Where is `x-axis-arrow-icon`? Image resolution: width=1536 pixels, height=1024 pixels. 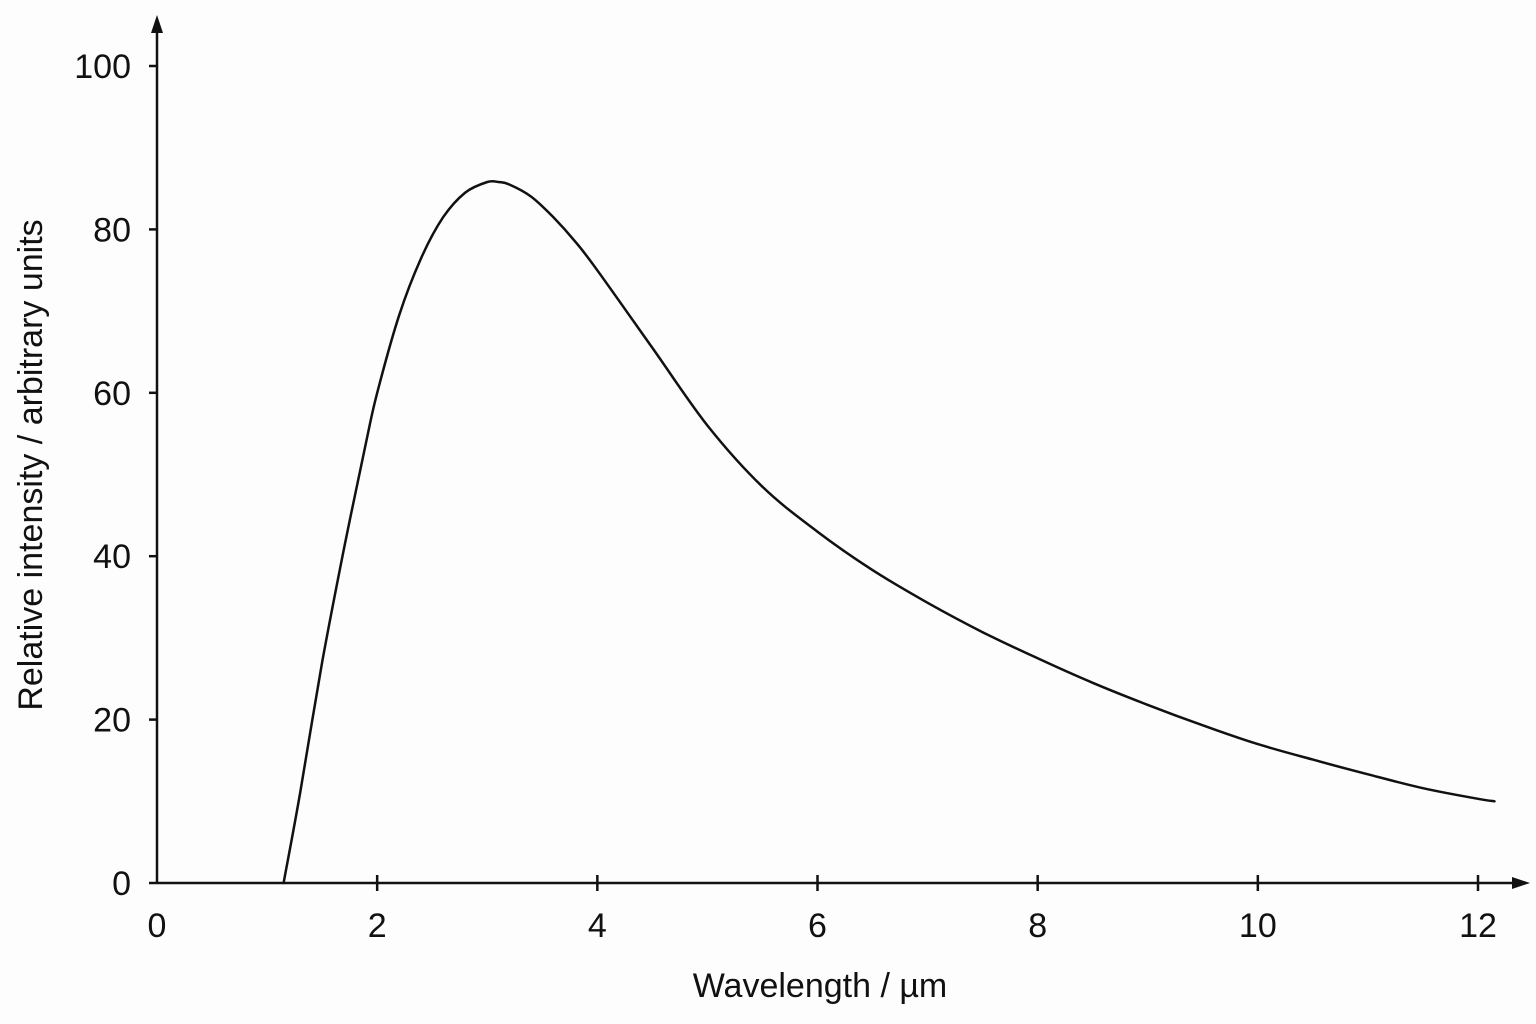
x-axis-arrow-icon is located at coordinates (1521, 883).